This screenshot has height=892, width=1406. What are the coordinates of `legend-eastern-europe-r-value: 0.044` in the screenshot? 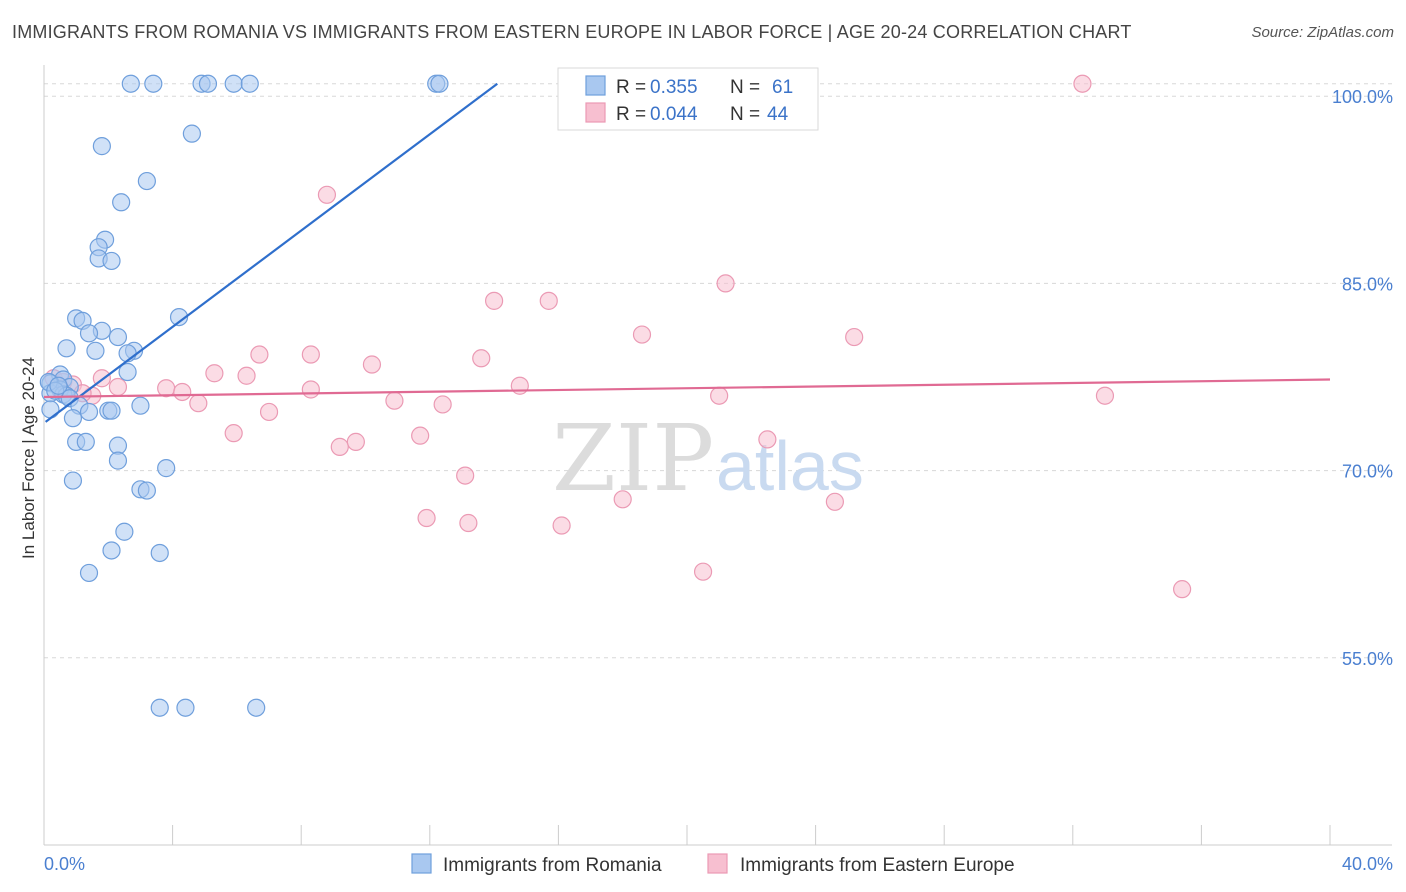 It's located at (674, 114).